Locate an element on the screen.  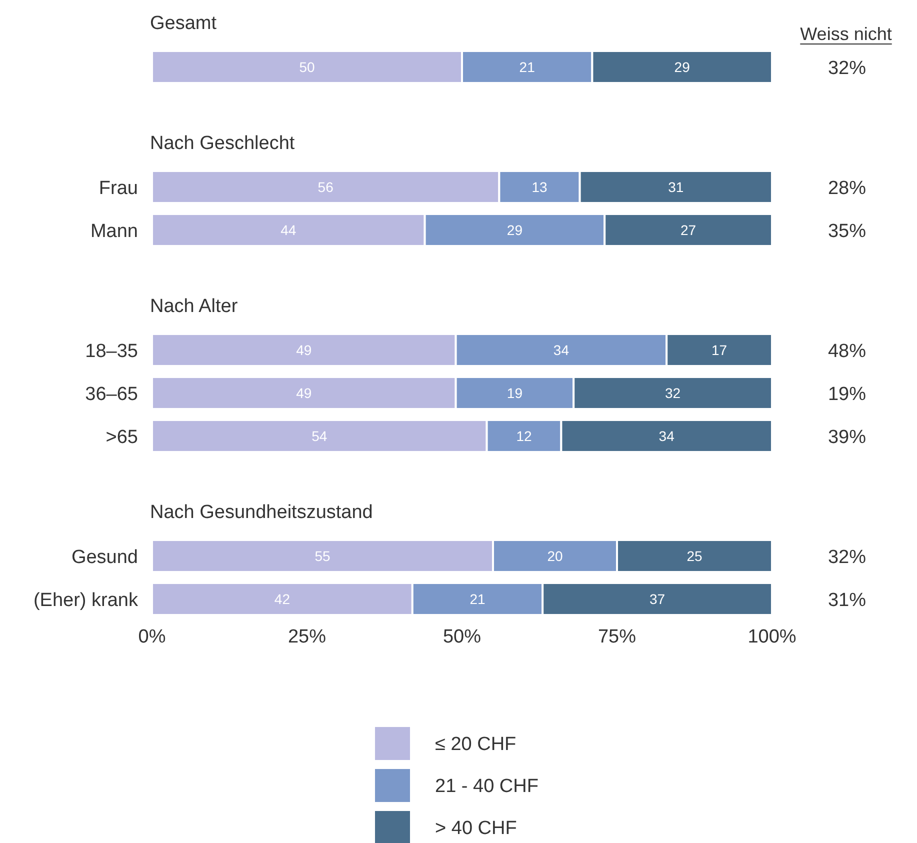
y-tick-label: Gesamt is located at coordinates (184, 23).